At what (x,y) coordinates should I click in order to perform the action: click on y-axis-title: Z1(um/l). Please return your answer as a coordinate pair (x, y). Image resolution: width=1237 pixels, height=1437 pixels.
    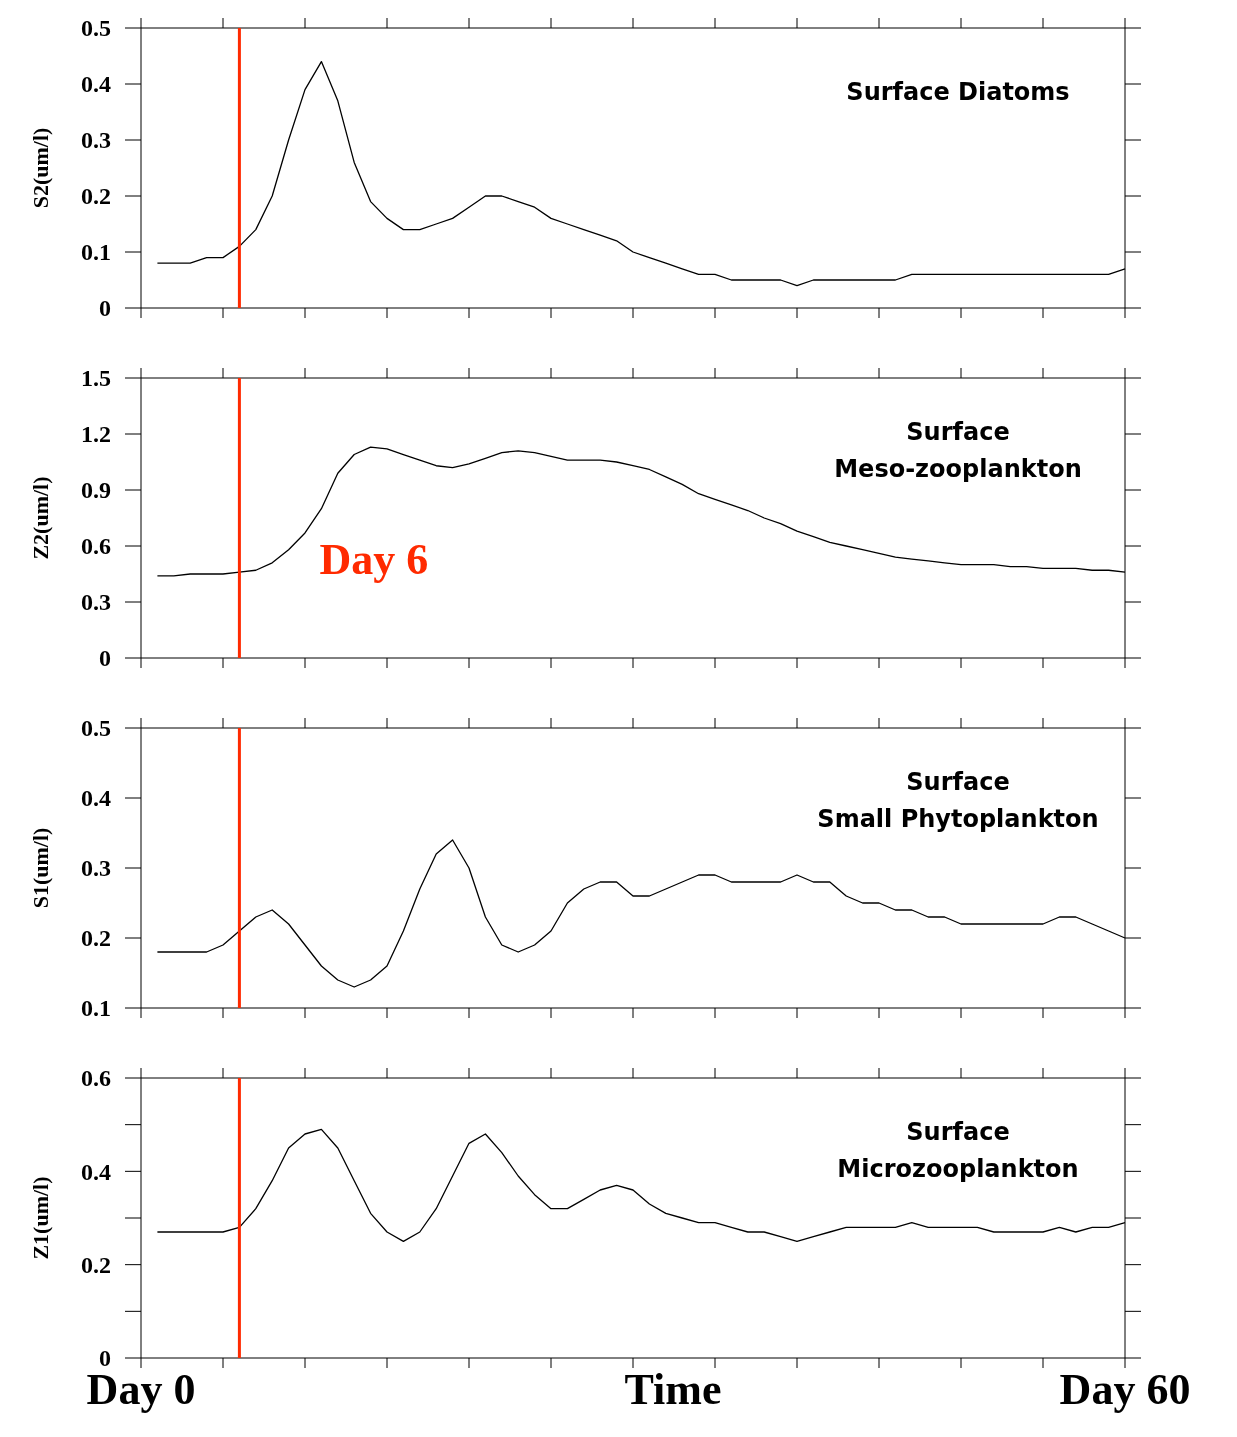
    Looking at the image, I should click on (40, 1218).